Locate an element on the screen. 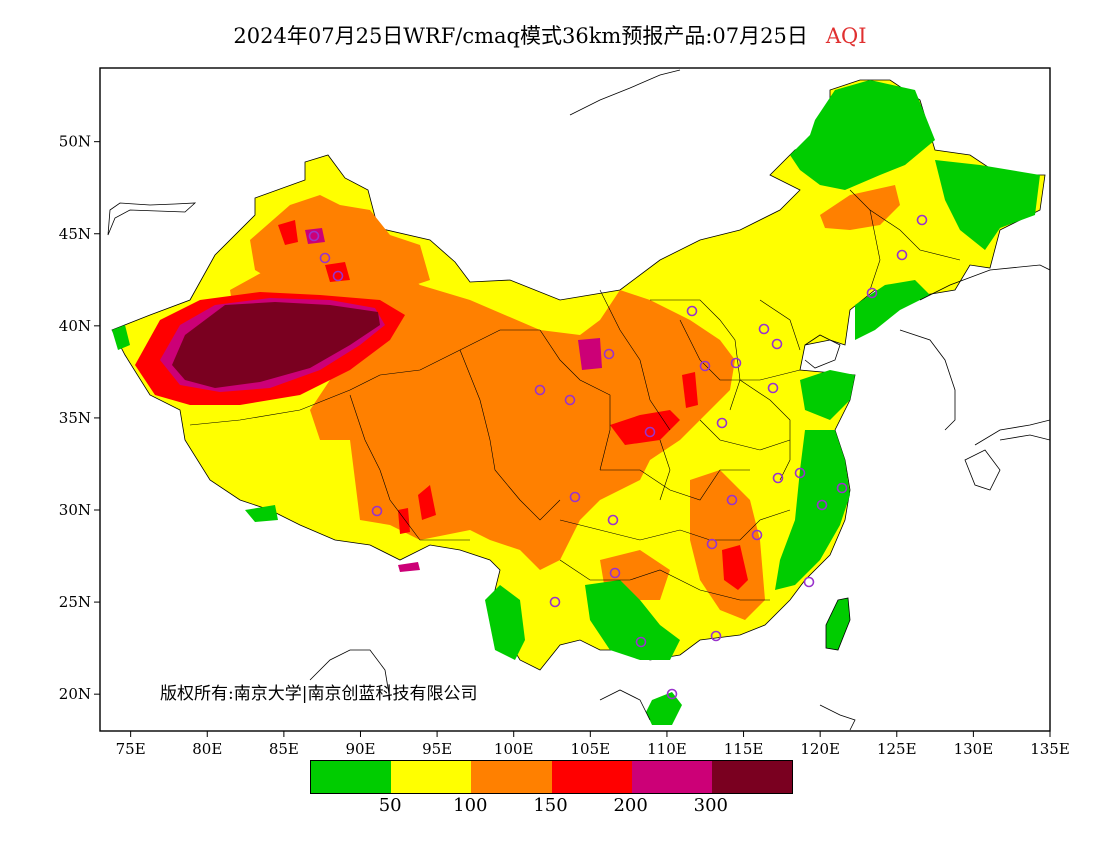 Image resolution: width=1100 pixels, height=850 pixels. lat-tick-label: 45N is located at coordinates (75, 234).